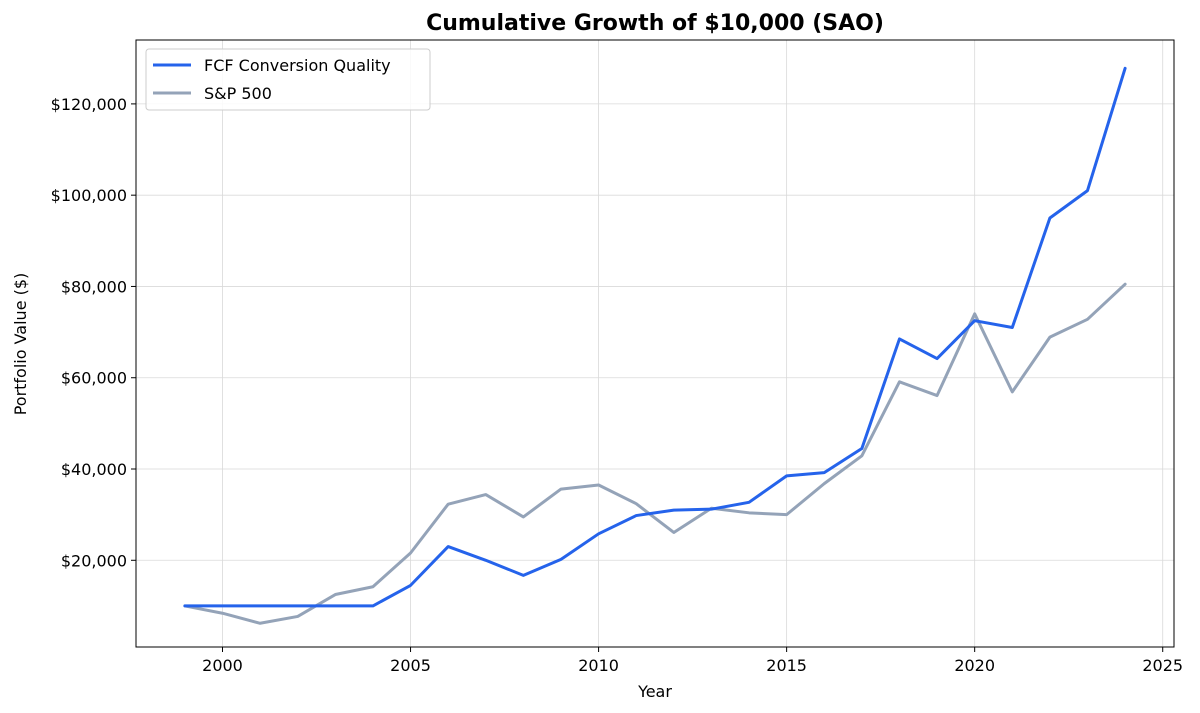 The height and width of the screenshot is (713, 1200). I want to click on x-tick-label: 2010, so click(598, 665).